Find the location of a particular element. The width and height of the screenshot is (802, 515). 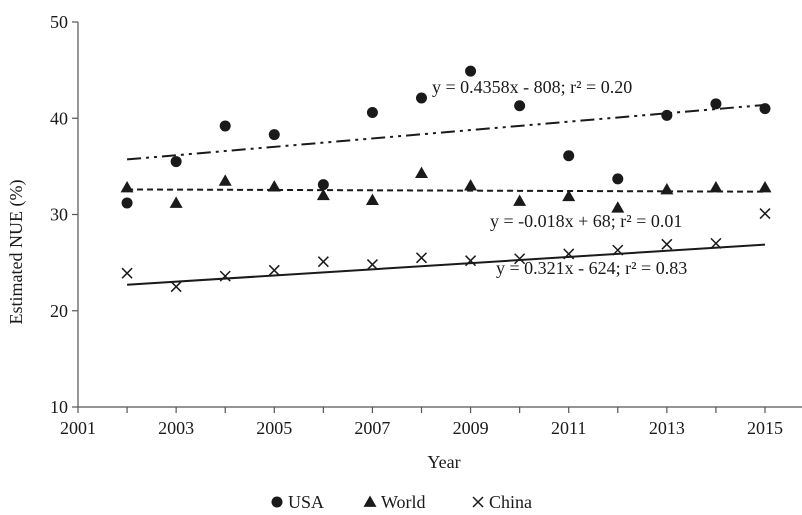

legend-marker-world is located at coordinates (370, 501).